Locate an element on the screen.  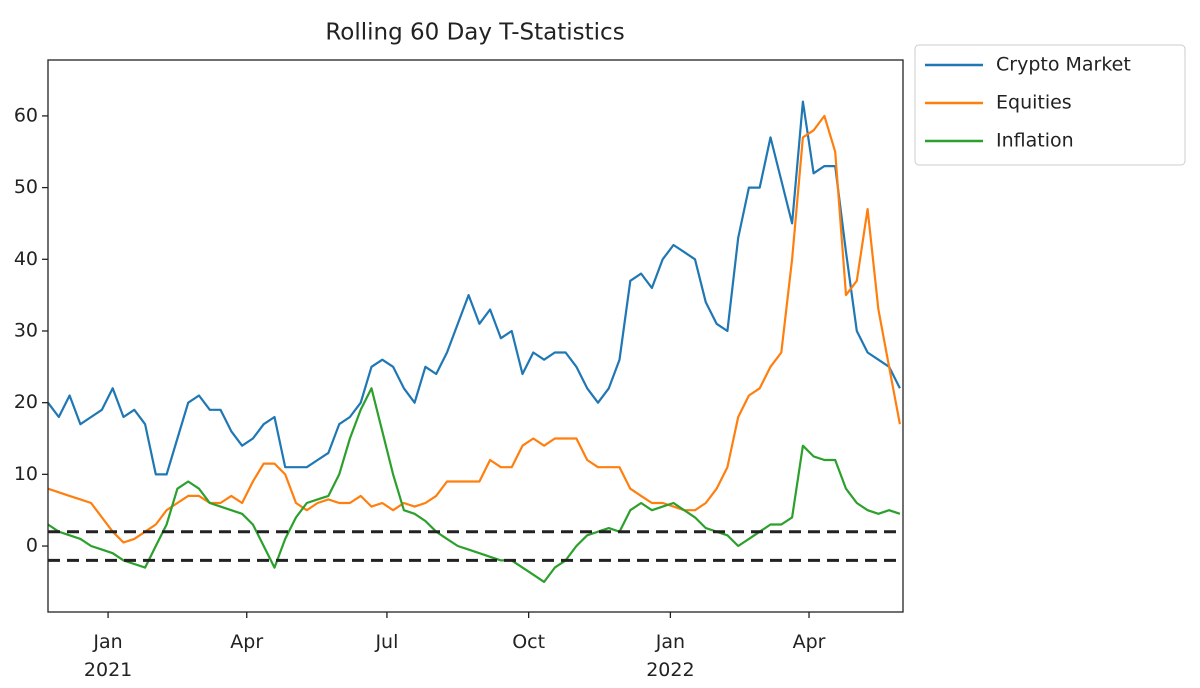
legend-label: Equities is located at coordinates (1034, 103).